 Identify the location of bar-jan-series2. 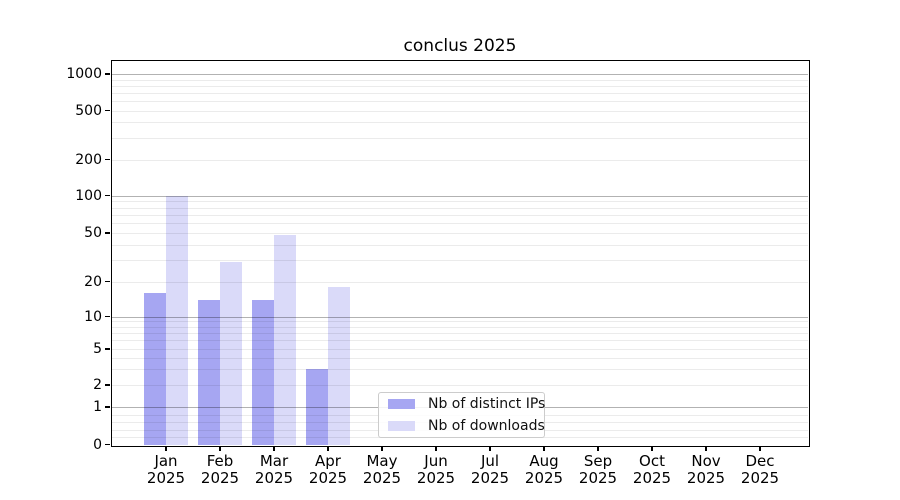
(177, 320).